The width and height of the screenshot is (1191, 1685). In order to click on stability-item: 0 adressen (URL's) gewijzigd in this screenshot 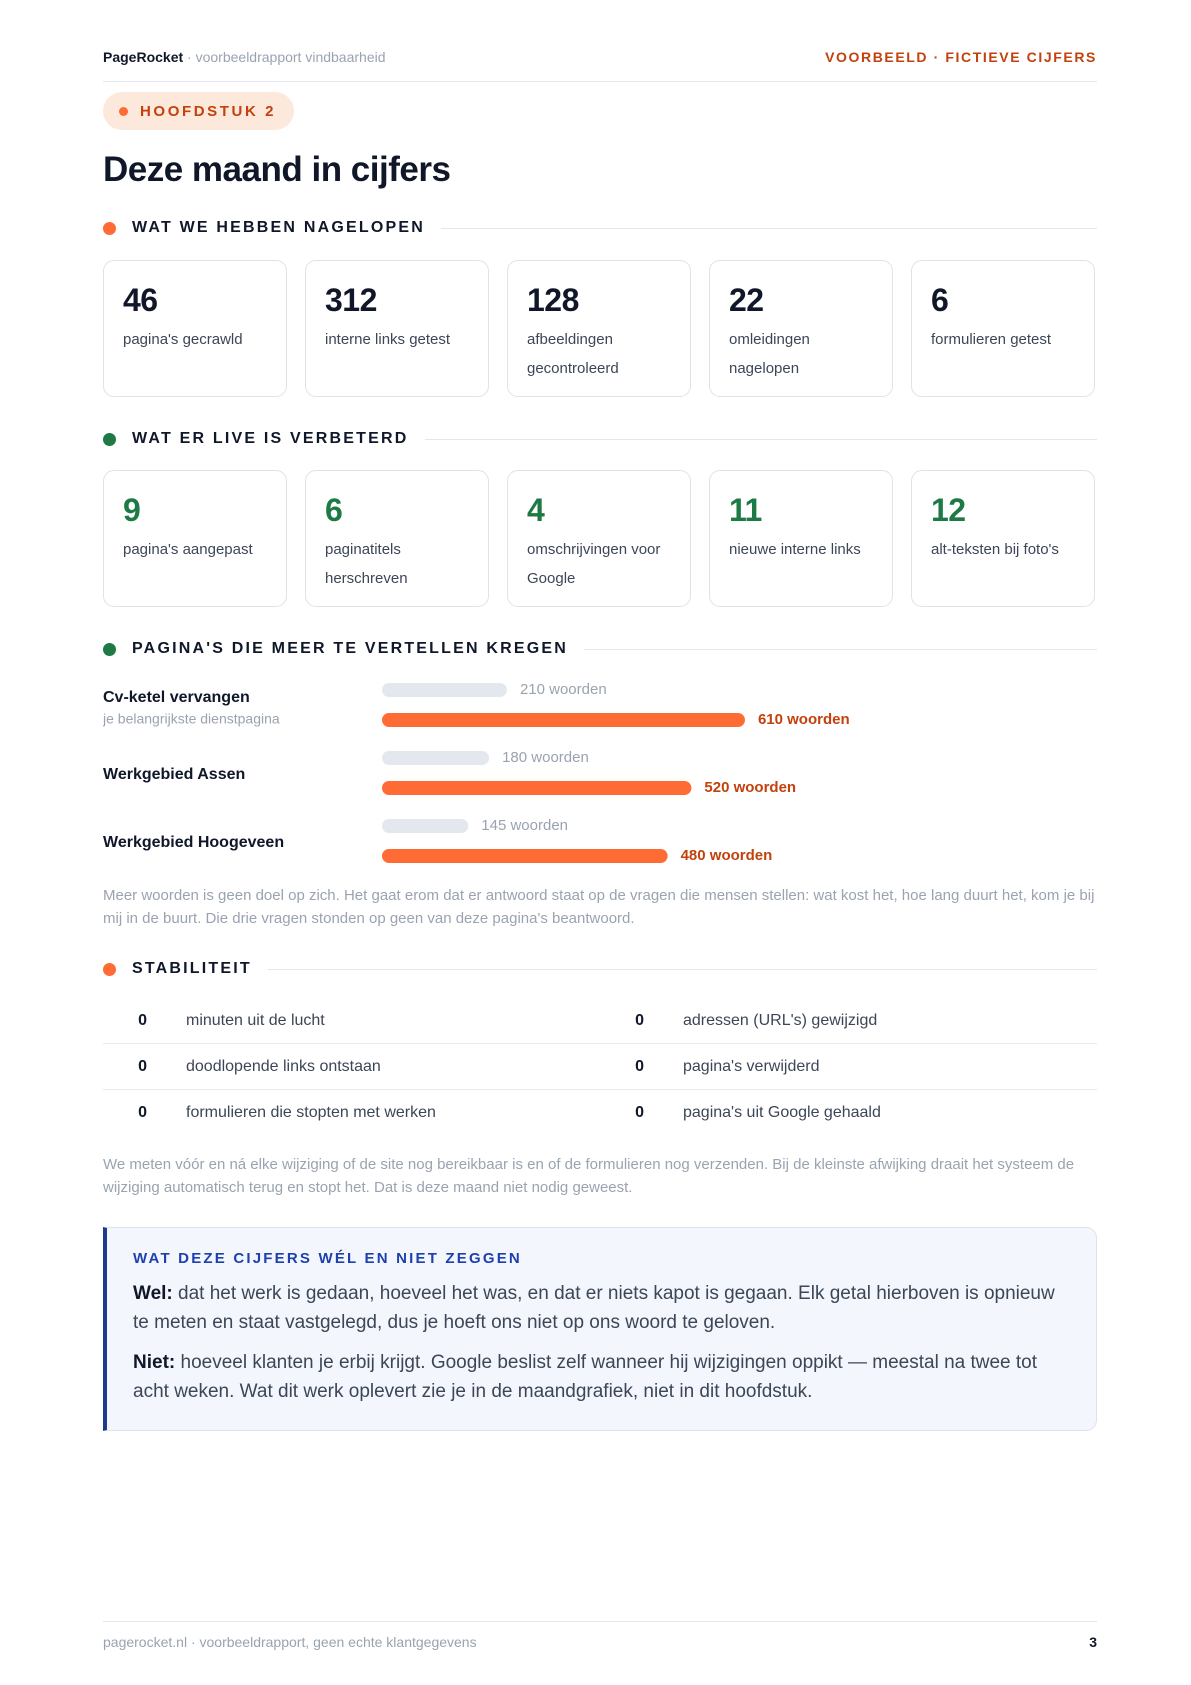, I will do `click(848, 1021)`.